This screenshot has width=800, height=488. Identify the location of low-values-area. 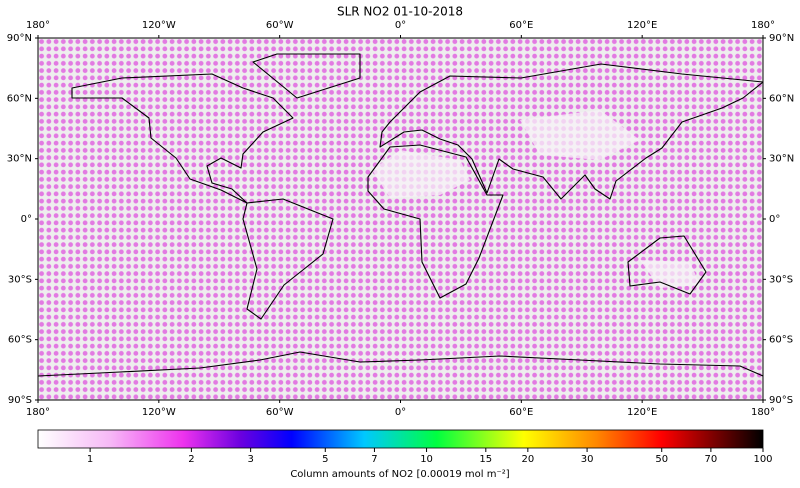
(536, 199).